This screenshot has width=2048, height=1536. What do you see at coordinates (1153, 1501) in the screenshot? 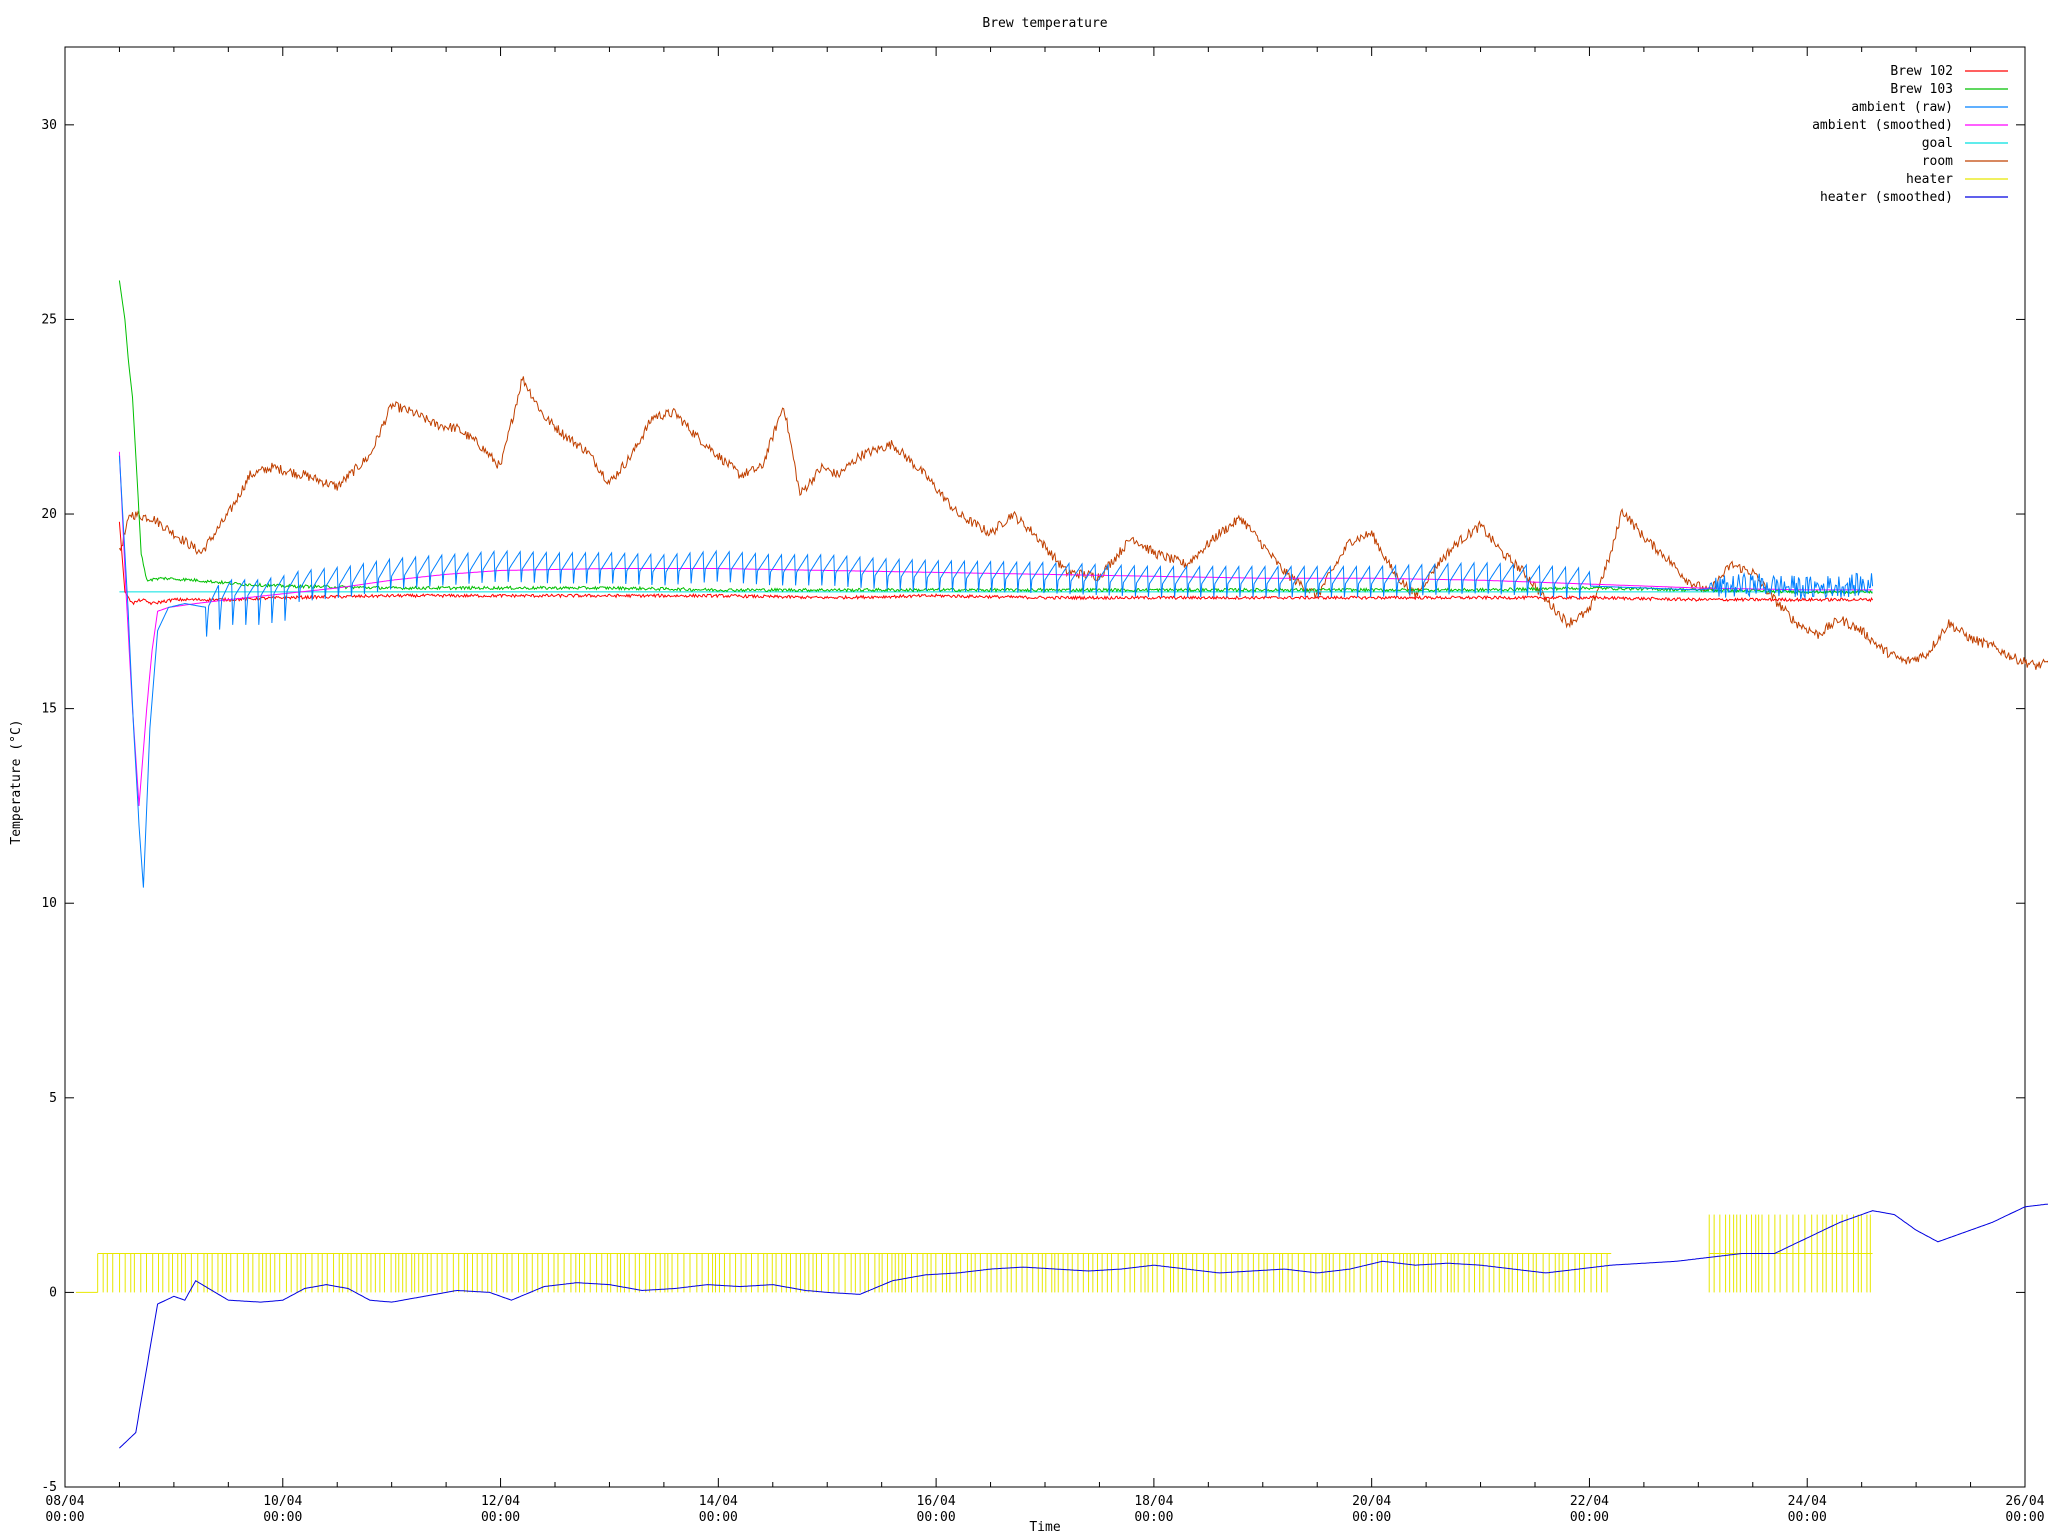
I see `x-tick-label: 18/04` at bounding box center [1153, 1501].